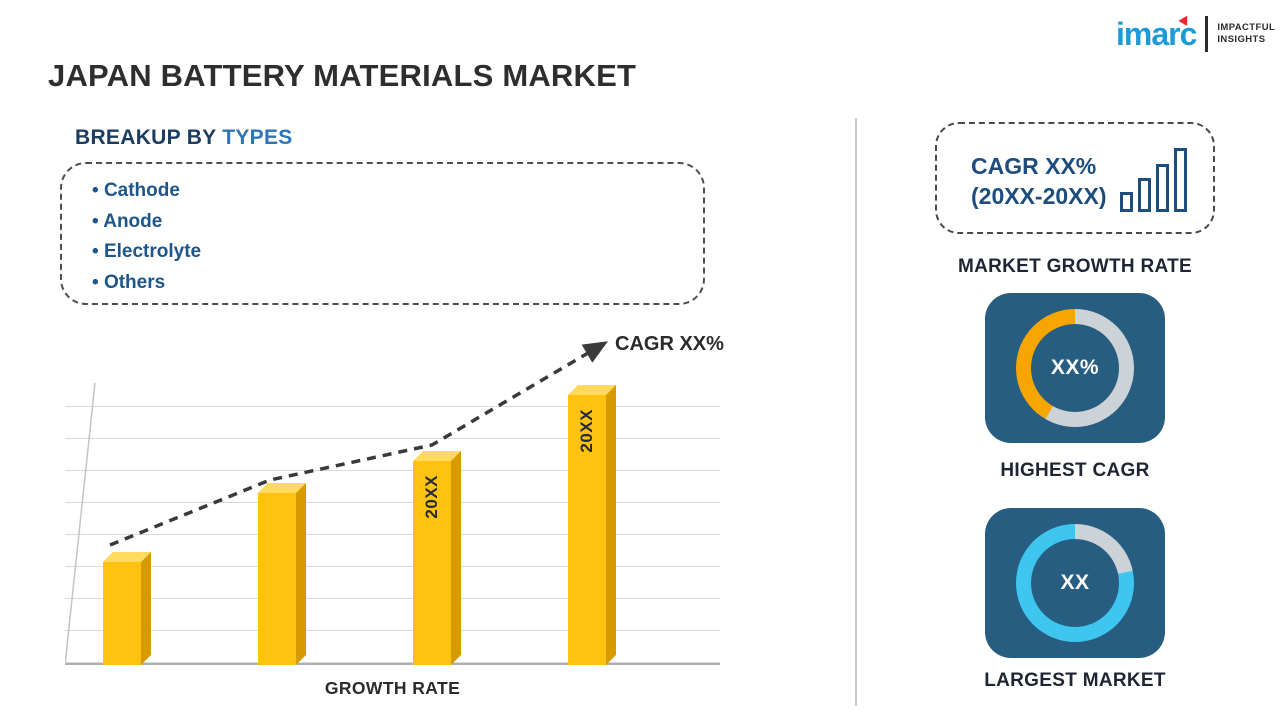 Image resolution: width=1280 pixels, height=720 pixels. Describe the element at coordinates (1207, 34) in the screenshot. I see `logo-divider` at that location.